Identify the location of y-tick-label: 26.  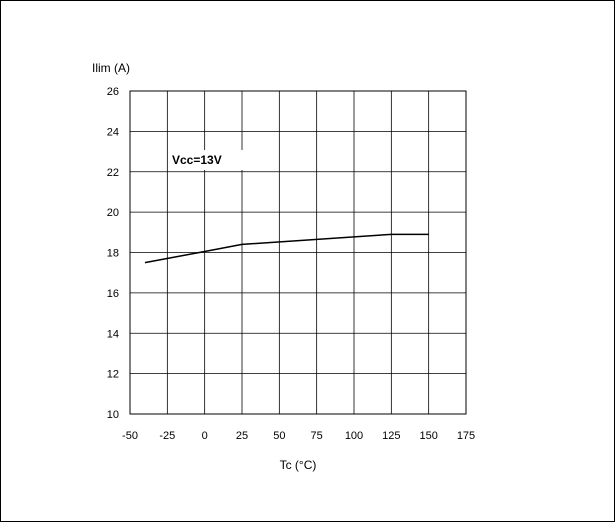
(113, 92).